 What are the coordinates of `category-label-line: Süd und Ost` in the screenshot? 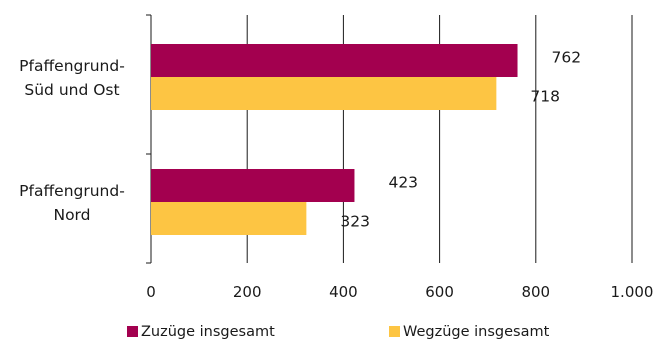 It's located at (71, 90).